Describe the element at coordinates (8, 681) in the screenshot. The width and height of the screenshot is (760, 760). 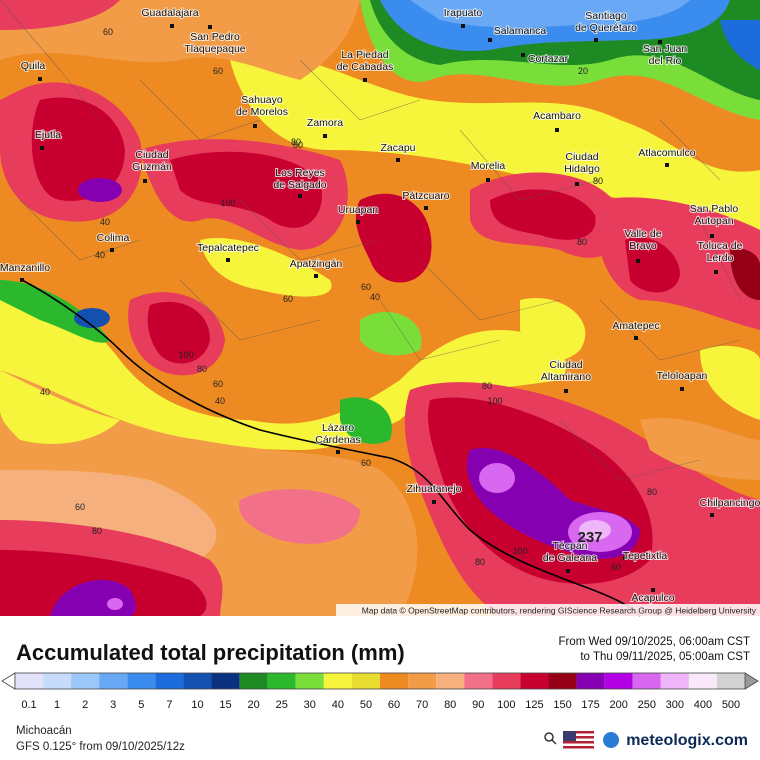
I see `scale-arrow-left` at that location.